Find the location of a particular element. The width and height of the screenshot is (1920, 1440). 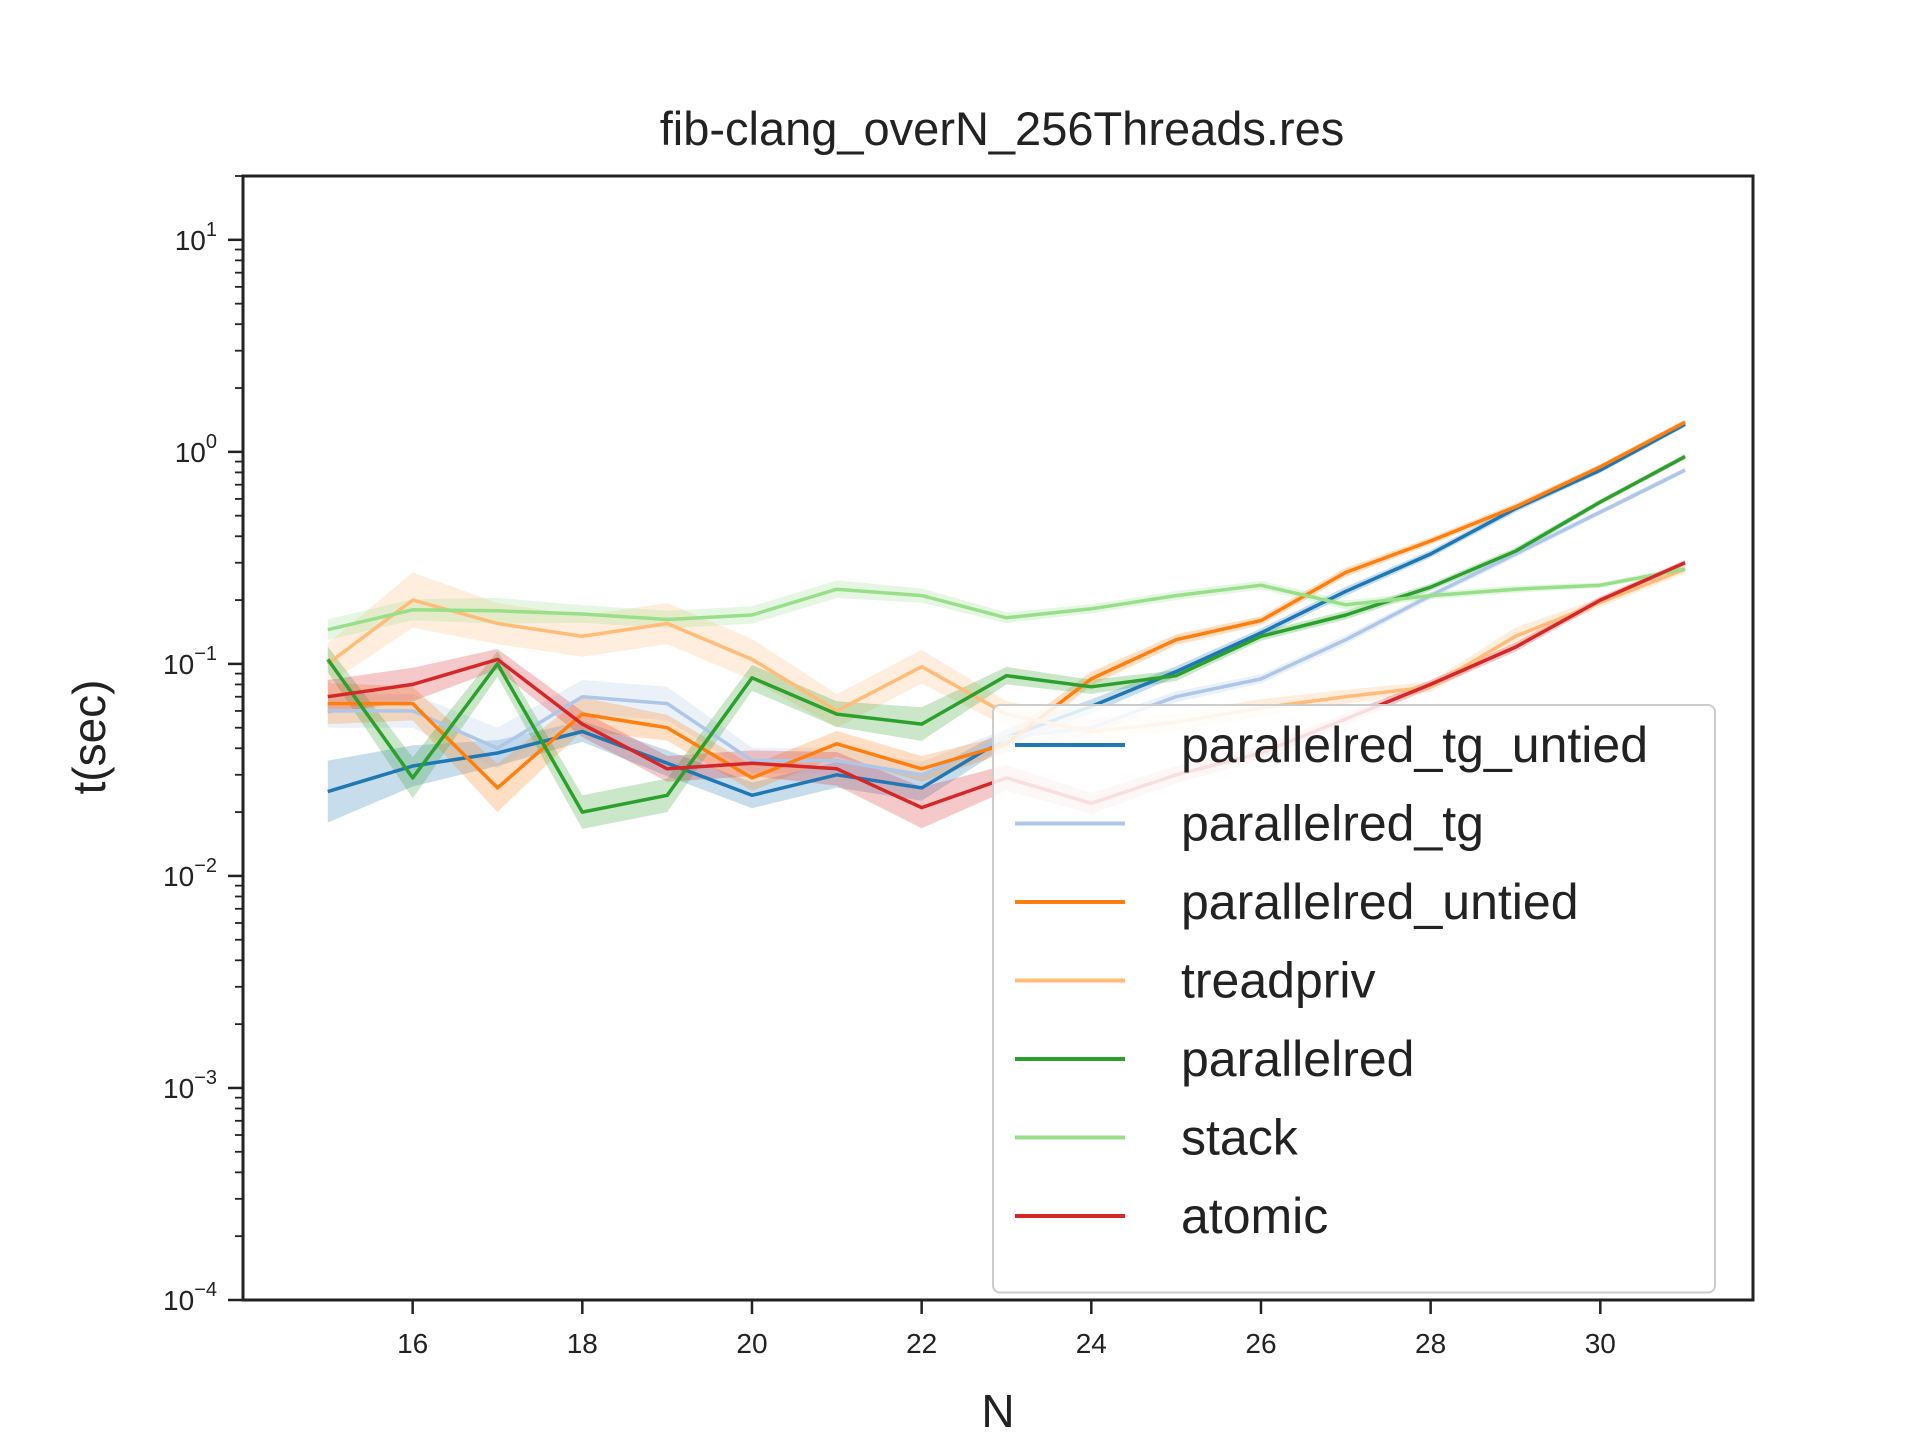

y-tick-label: 10¹ is located at coordinates (196, 237).